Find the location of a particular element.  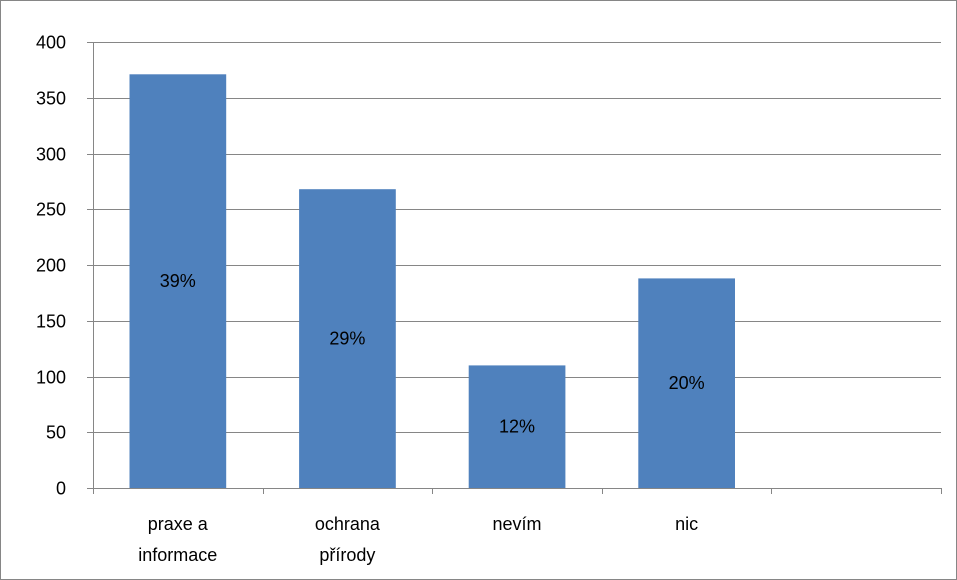

y-tick-label-100: 100 is located at coordinates (51, 378).